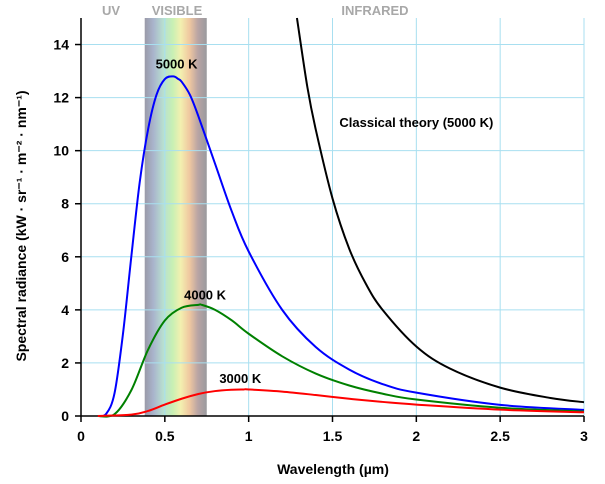 The width and height of the screenshot is (605, 484). Describe the element at coordinates (416, 436) in the screenshot. I see `x-tick-label: 2` at that location.